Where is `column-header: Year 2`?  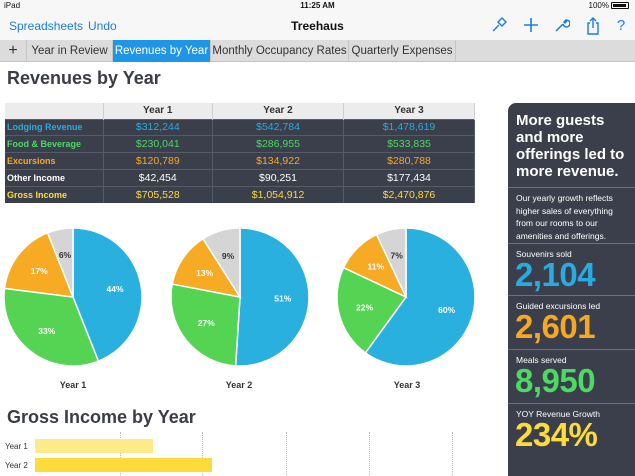
column-header: Year 2 is located at coordinates (278, 111).